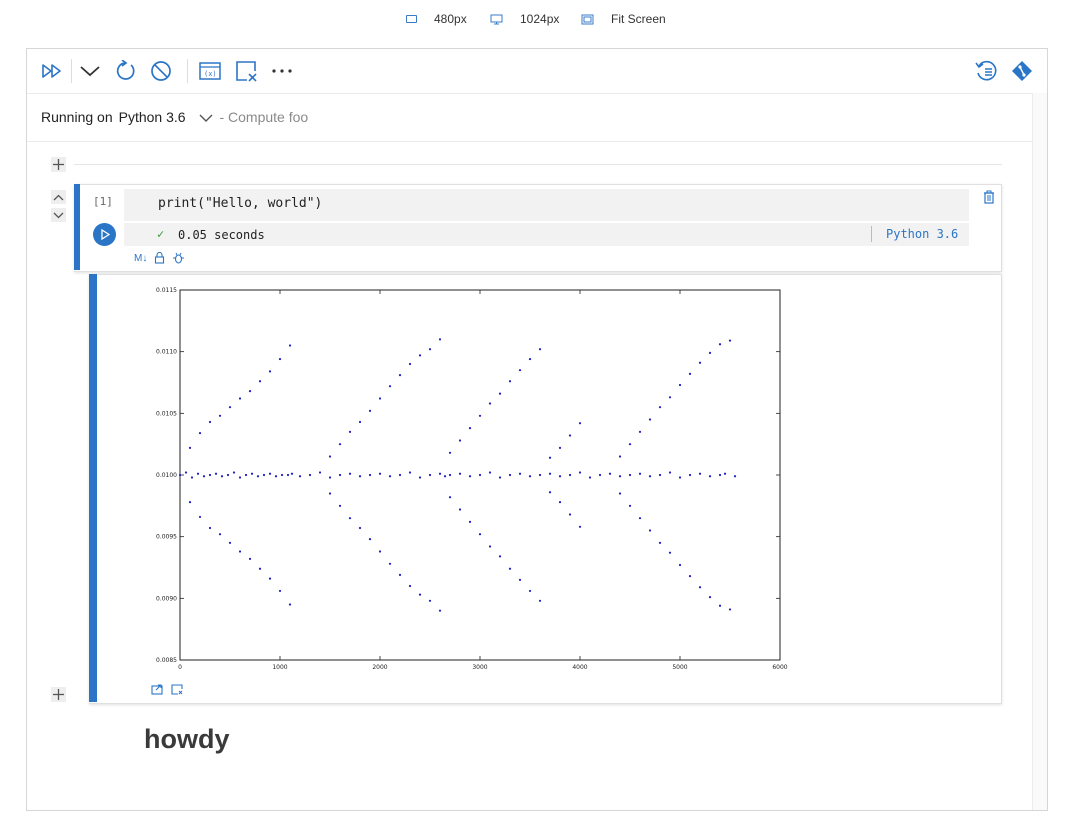 This screenshot has width=1074, height=837. Describe the element at coordinates (922, 234) in the screenshot. I see `cell-kernel-label: Python 3.6` at that location.